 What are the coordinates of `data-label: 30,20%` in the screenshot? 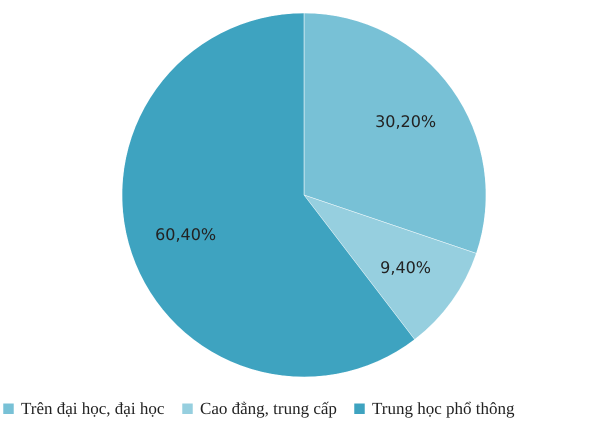 It's located at (405, 122).